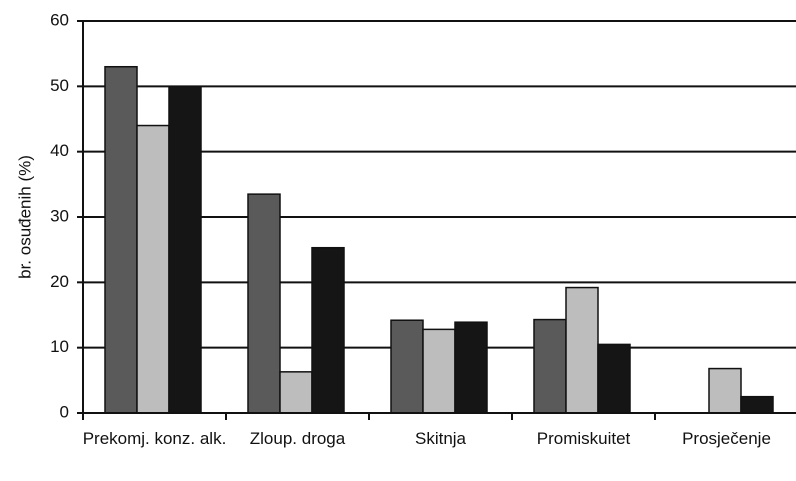  I want to click on y-tick-label: 60, so click(59, 19).